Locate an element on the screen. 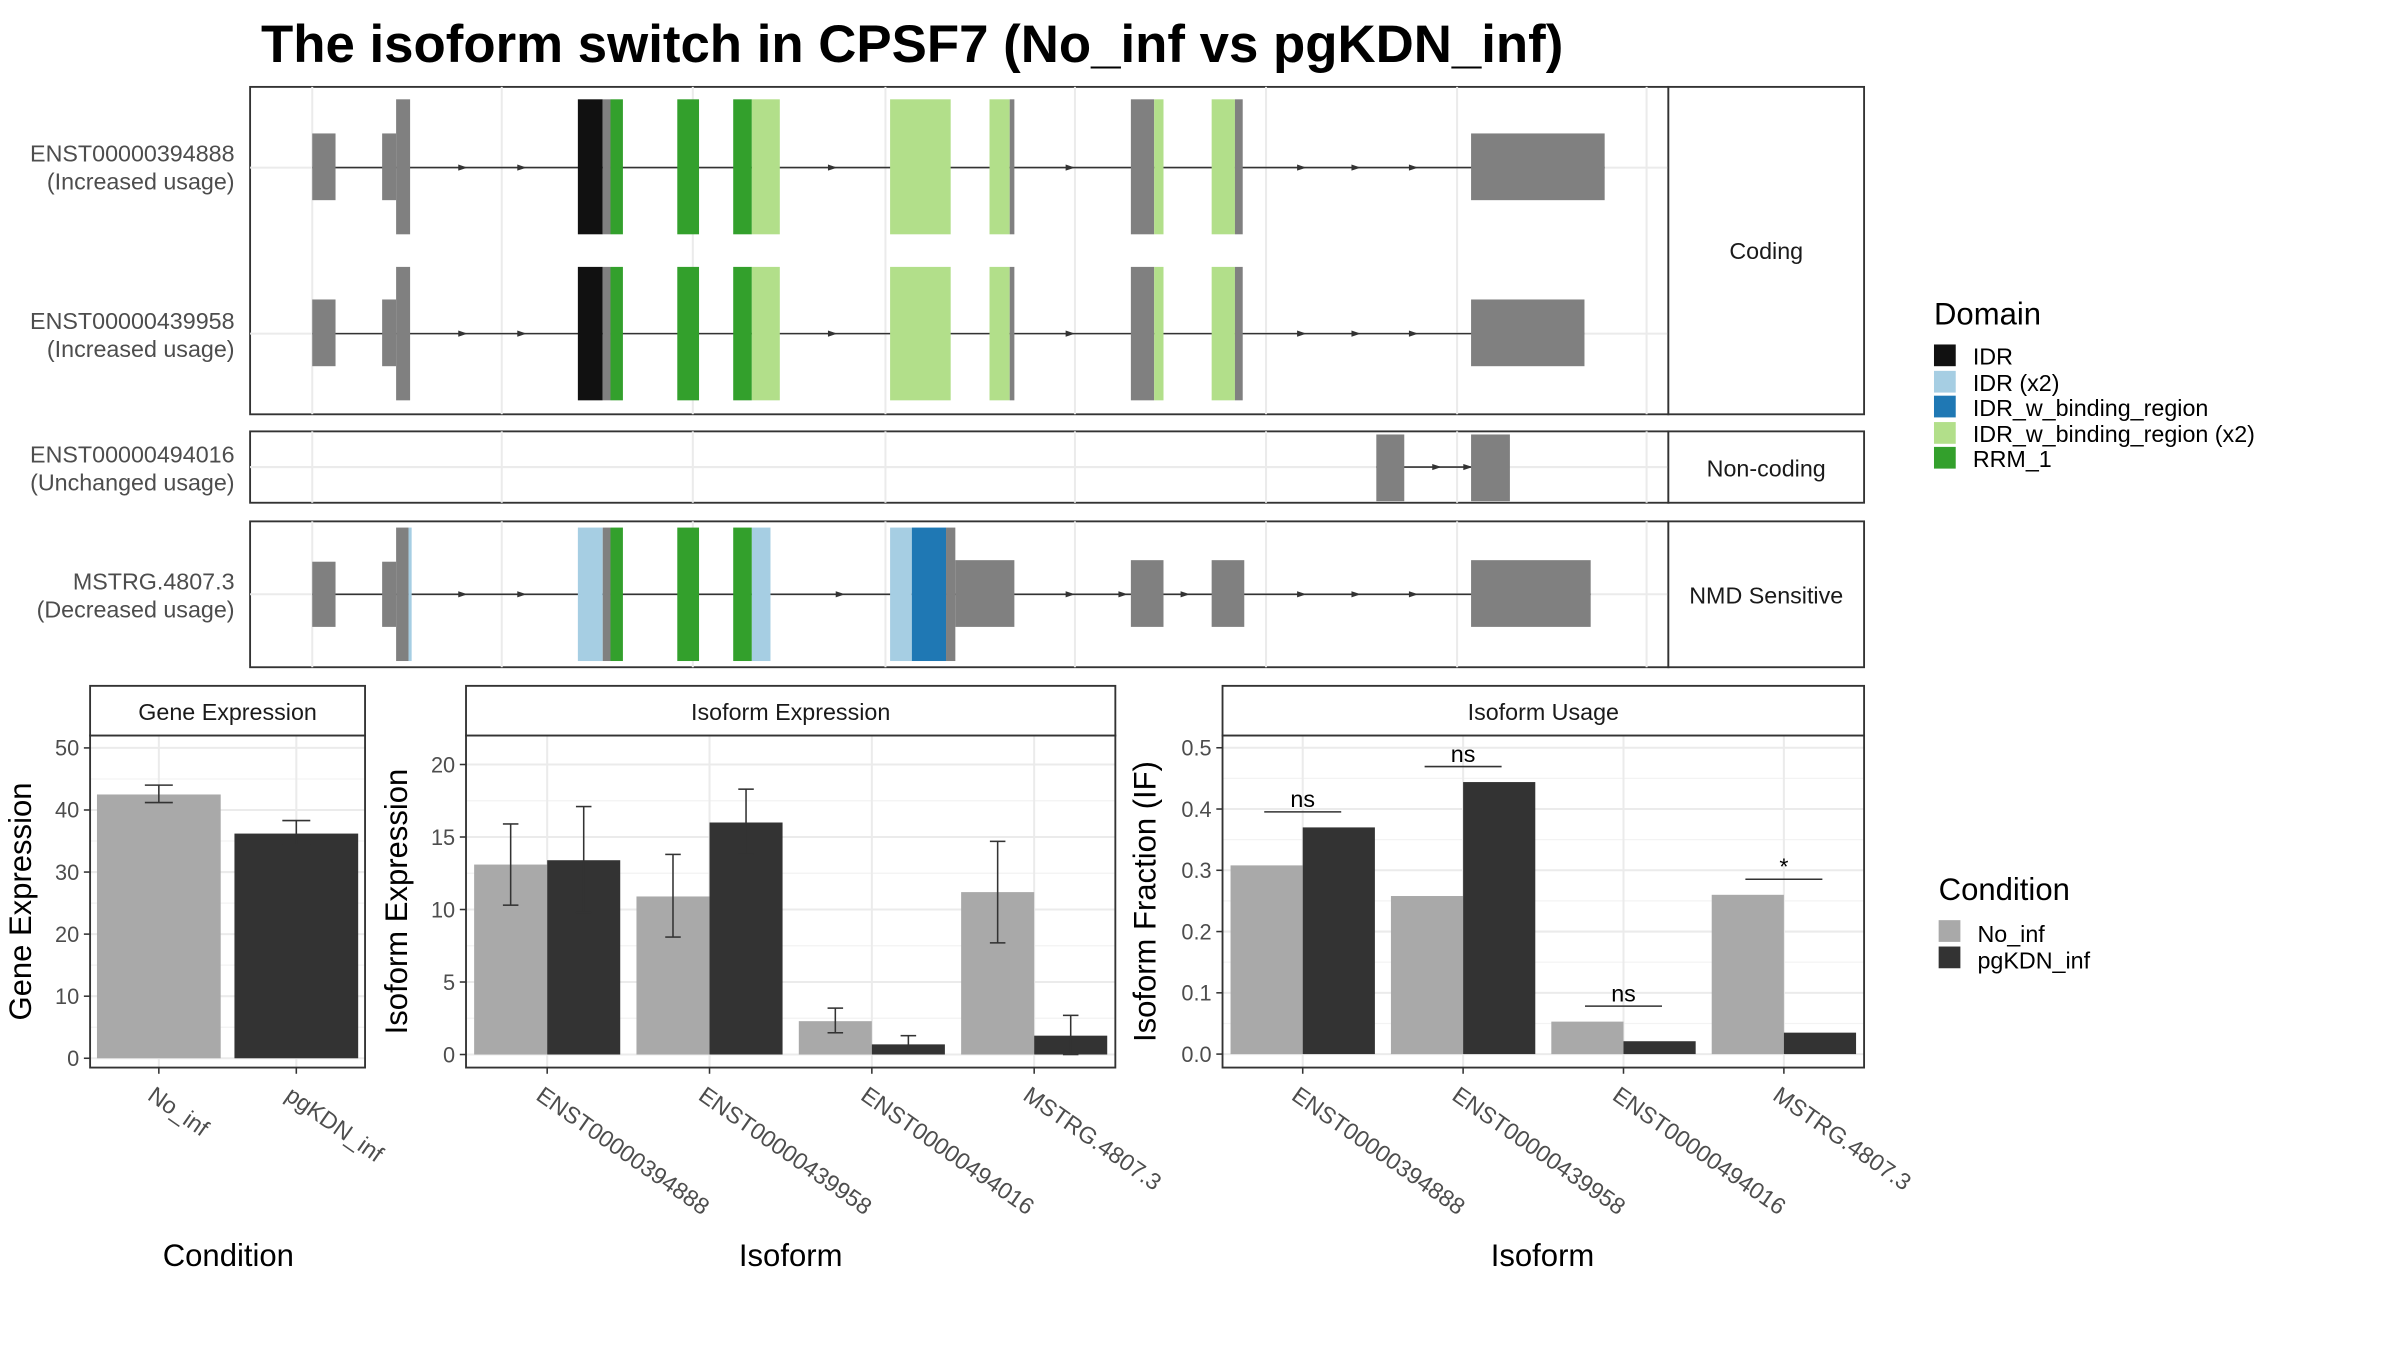  bar-pgKDN_inf is located at coordinates (296, 946).